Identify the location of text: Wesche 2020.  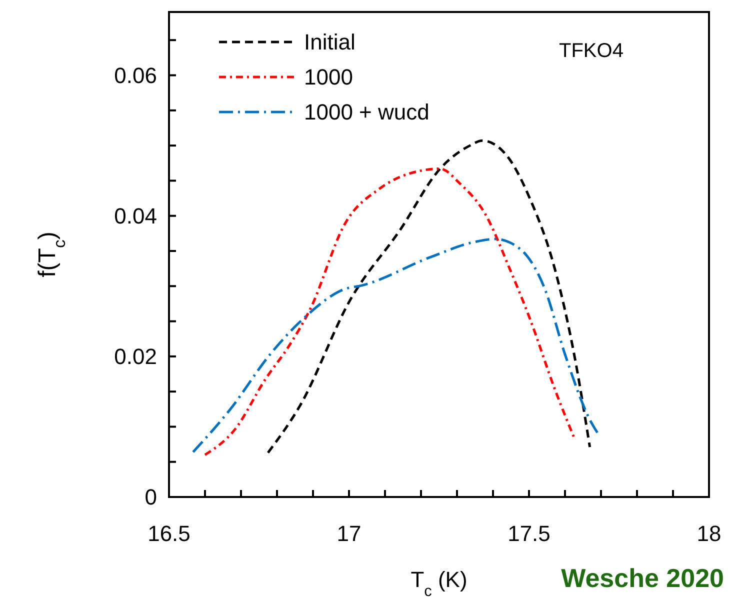
(642, 578).